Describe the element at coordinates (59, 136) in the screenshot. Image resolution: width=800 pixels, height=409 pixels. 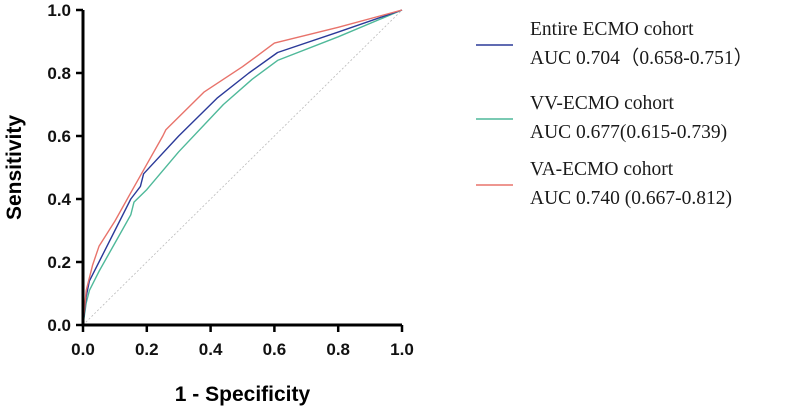
I see `y-tick-label: 0.6` at that location.